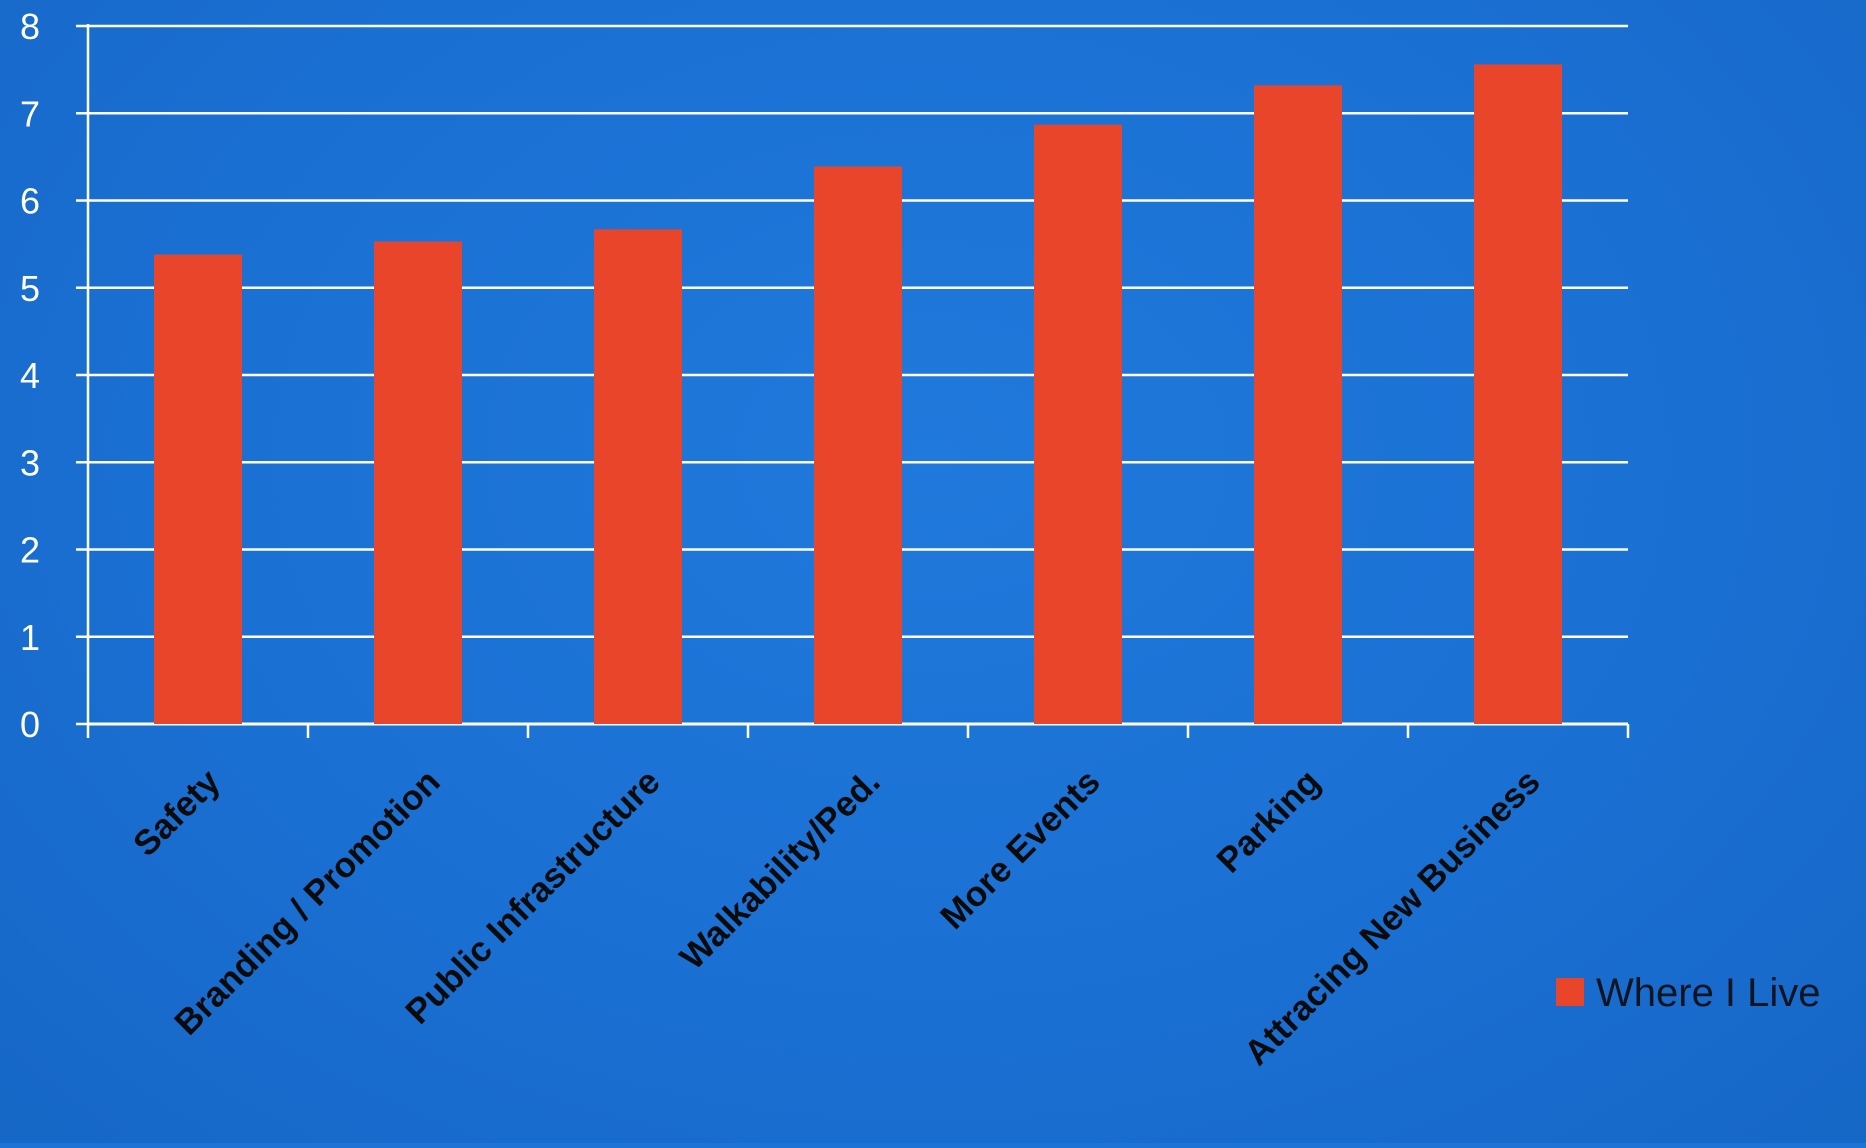 Image resolution: width=1866 pixels, height=1148 pixels. I want to click on legend-label: Where I Live, so click(1708, 993).